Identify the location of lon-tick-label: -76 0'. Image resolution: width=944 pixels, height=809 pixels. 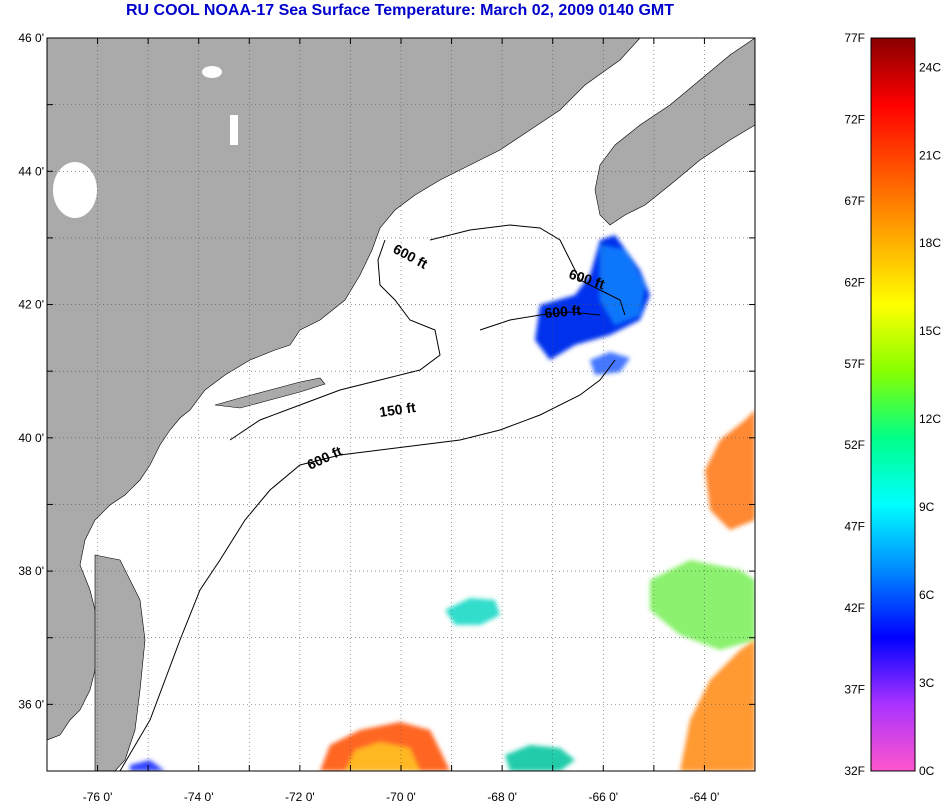
(98, 797).